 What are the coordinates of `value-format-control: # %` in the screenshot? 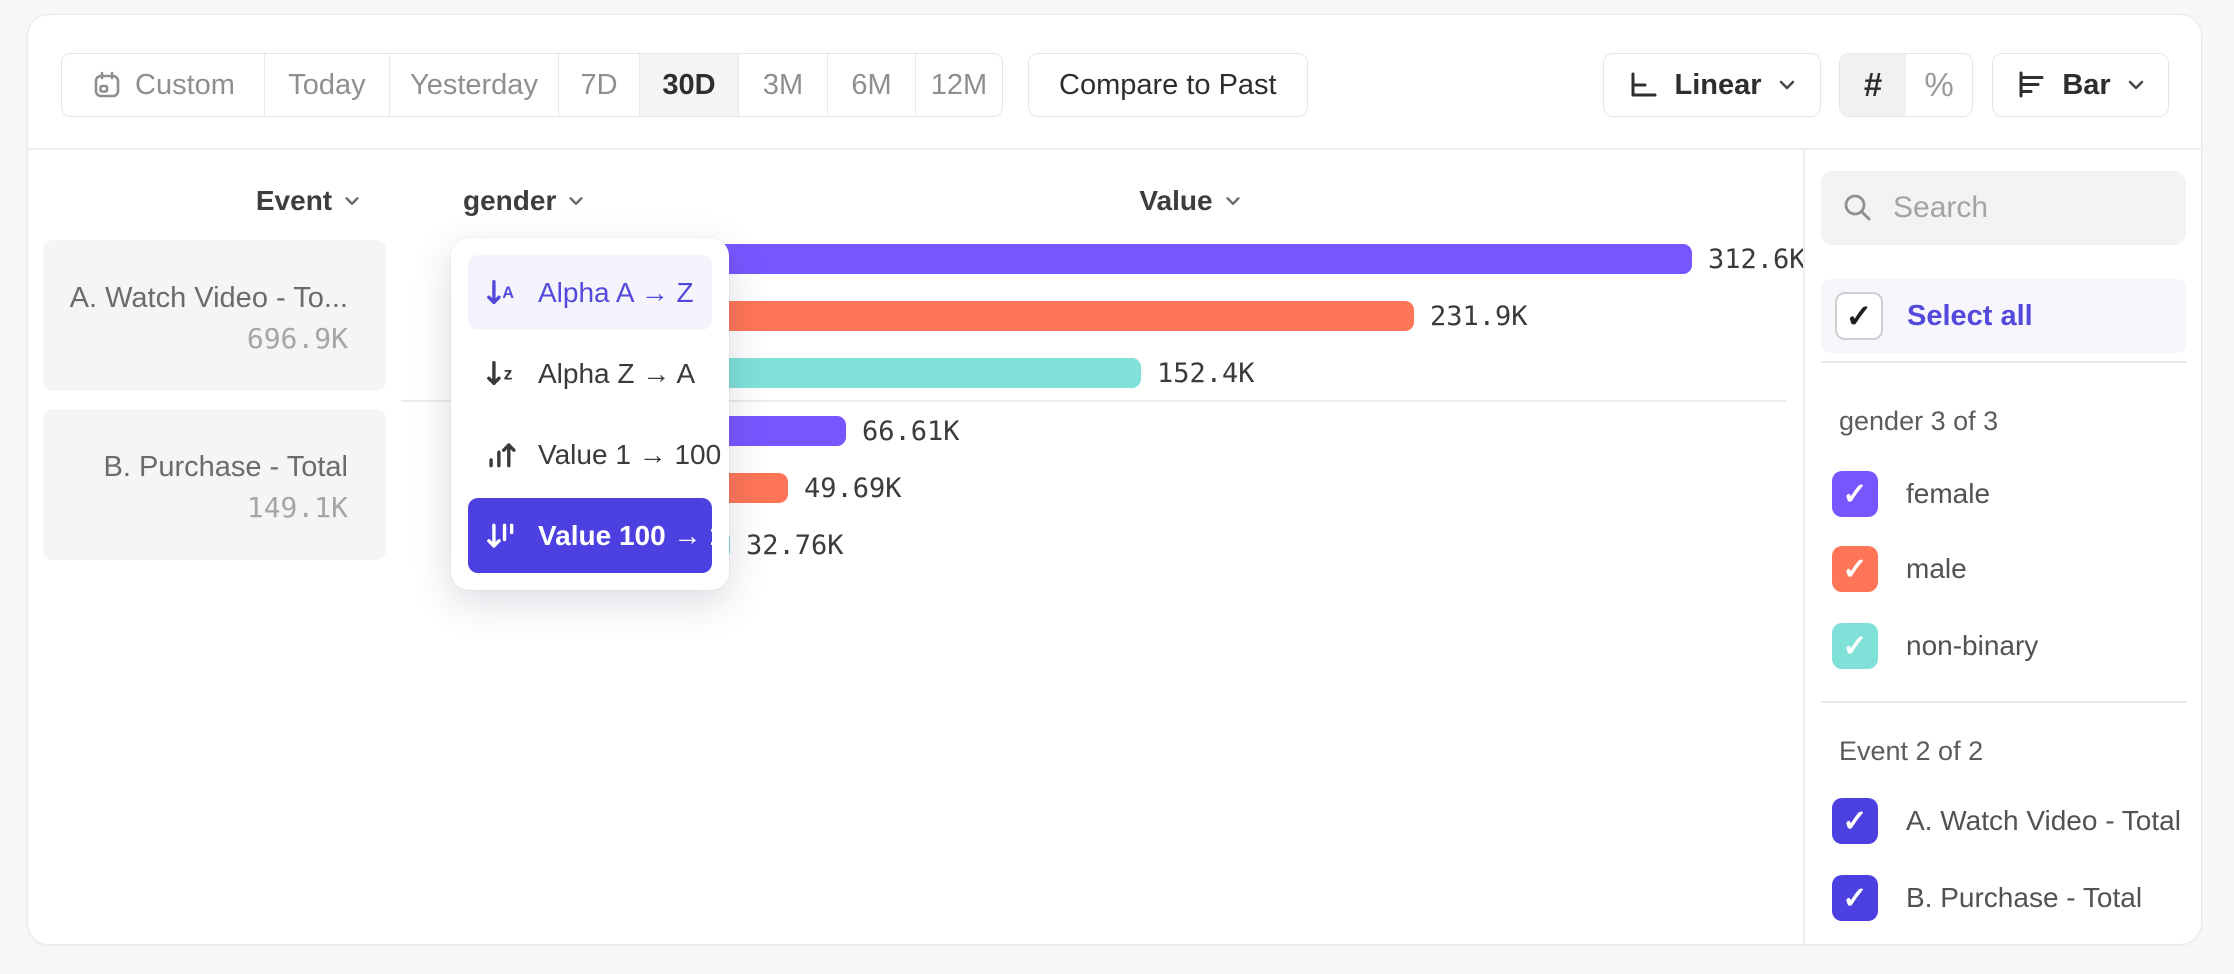 It's located at (1906, 85).